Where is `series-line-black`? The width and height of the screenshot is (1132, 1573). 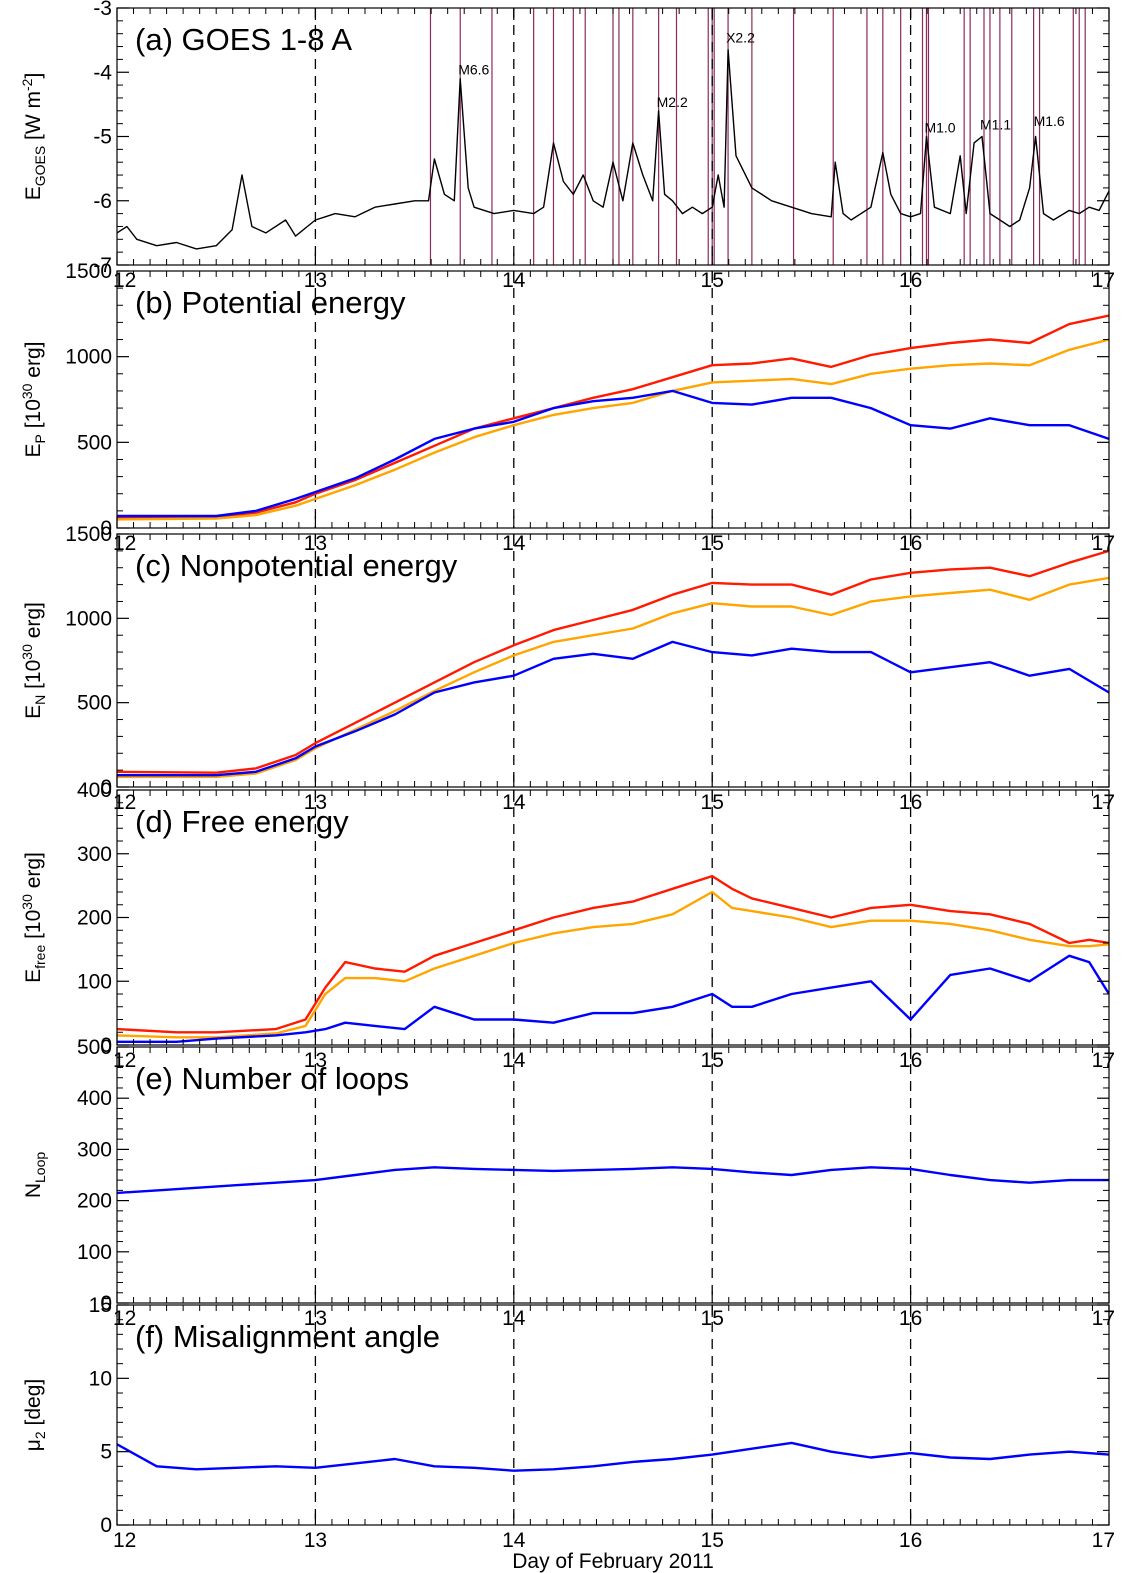 series-line-black is located at coordinates (613, 149).